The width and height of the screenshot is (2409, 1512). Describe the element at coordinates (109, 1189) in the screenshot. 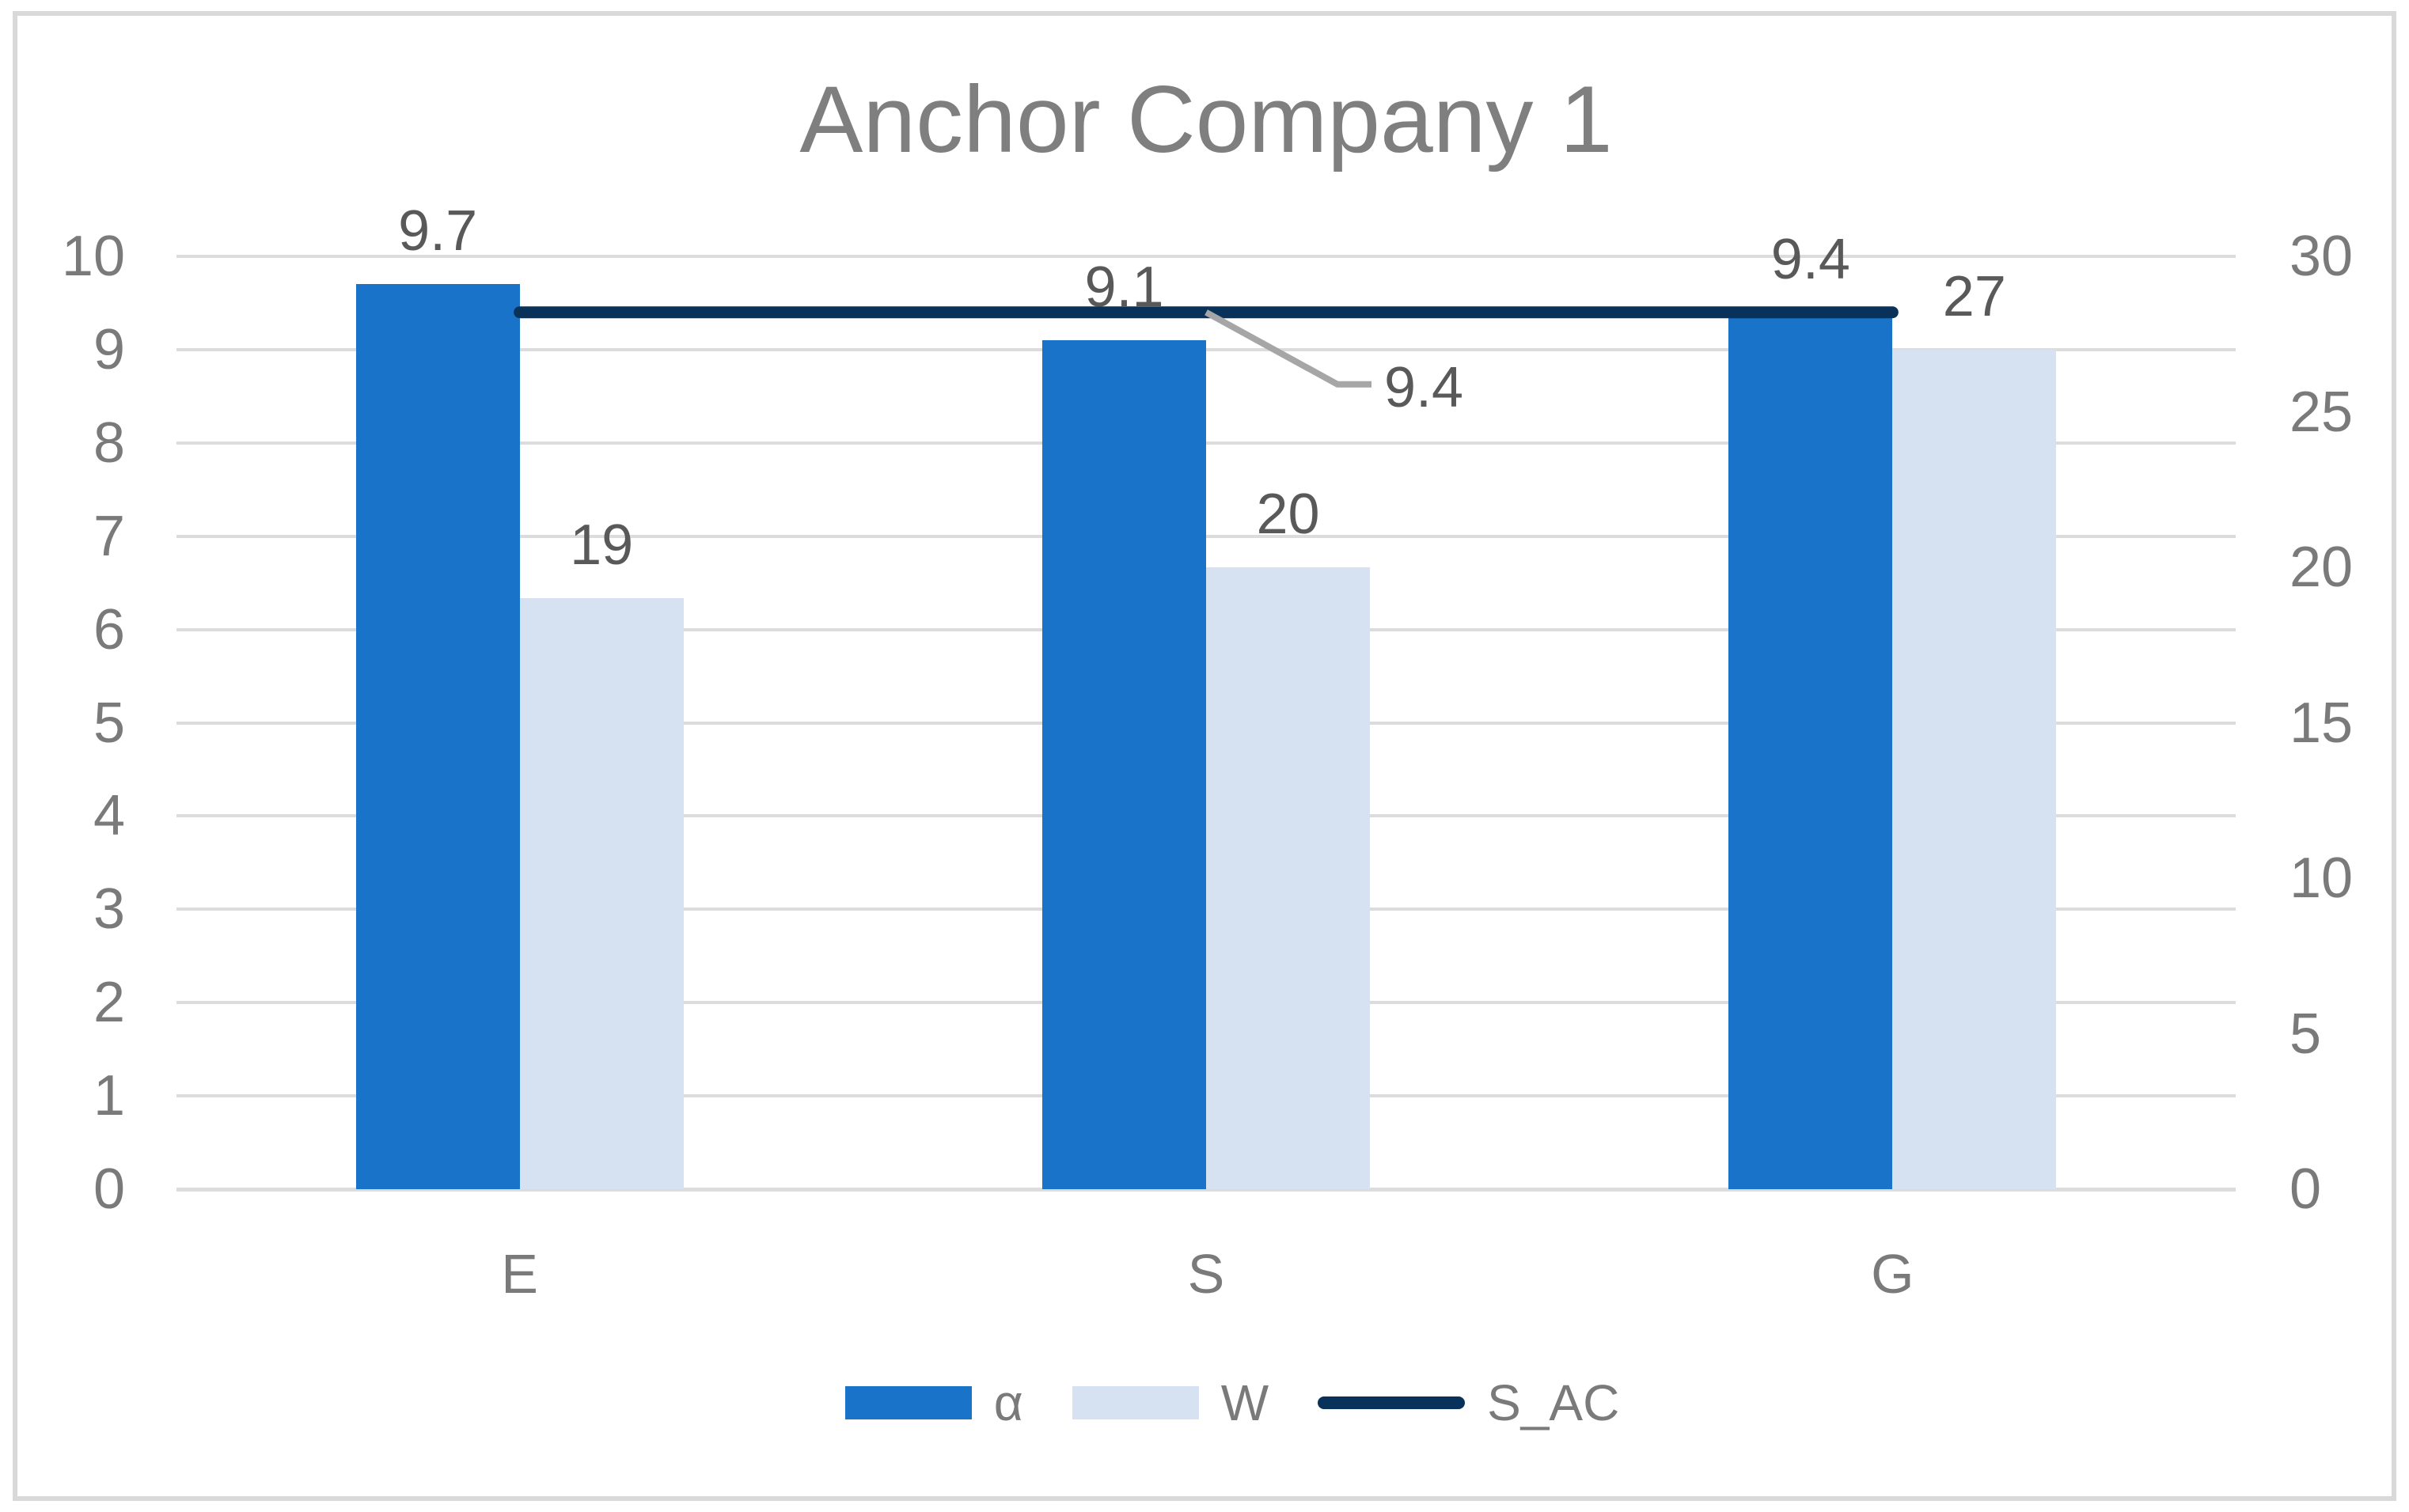

I see `y-axis-left-tick-label: 0` at that location.